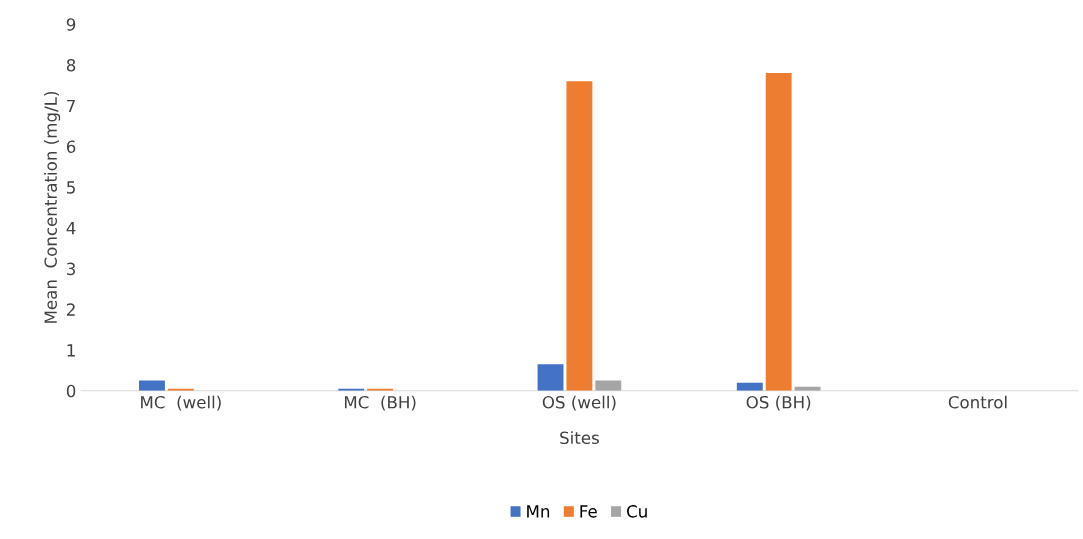  I want to click on x-tick-label: OS (BH), so click(778, 403).